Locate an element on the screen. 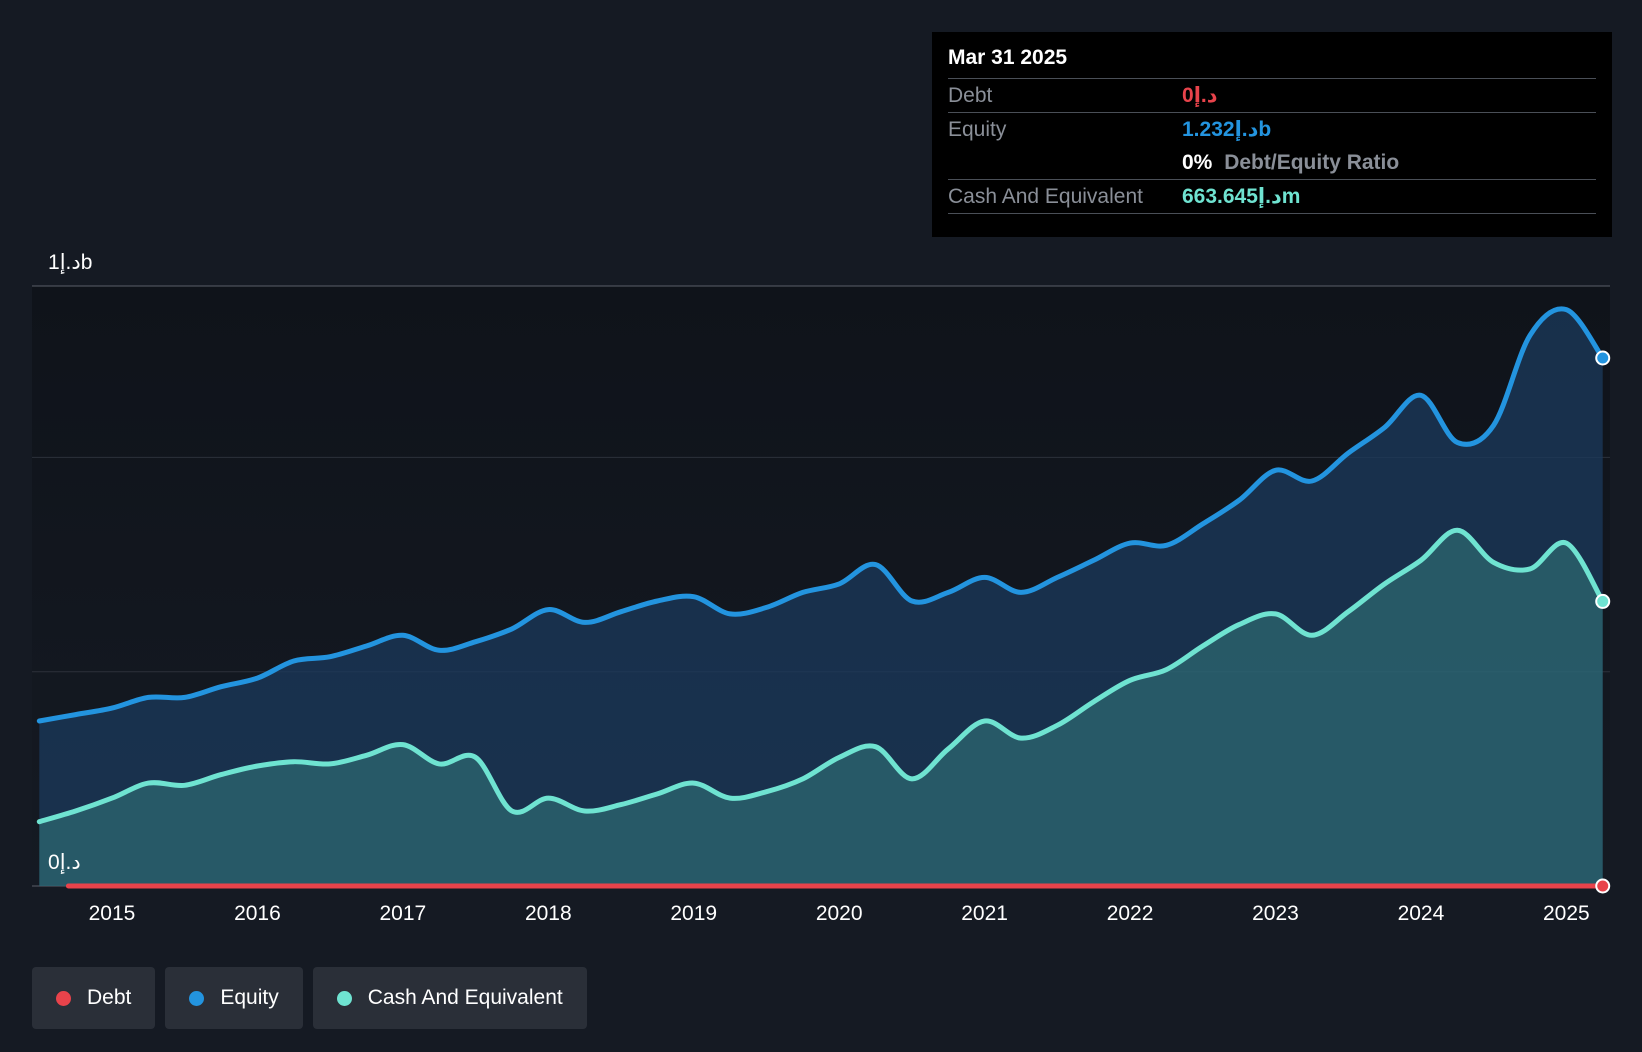 This screenshot has width=1642, height=1052. tooltip-row-cash: Cash And Equivalent 663.645د.إm is located at coordinates (1272, 196).